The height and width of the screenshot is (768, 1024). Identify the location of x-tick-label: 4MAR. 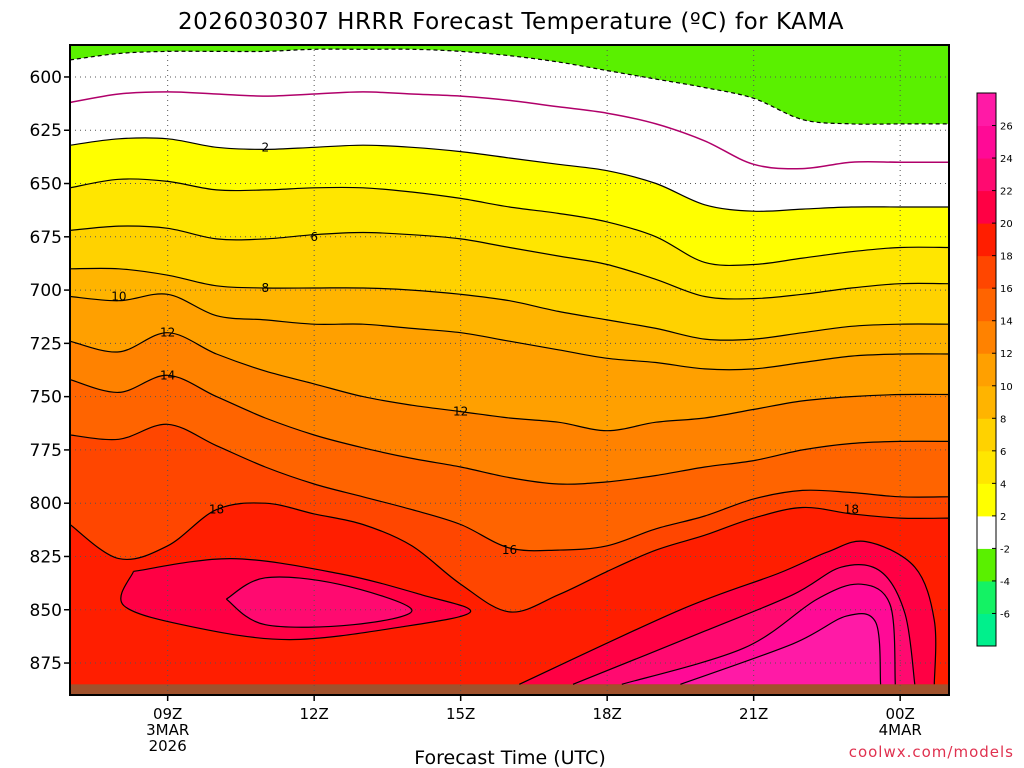
(900, 730).